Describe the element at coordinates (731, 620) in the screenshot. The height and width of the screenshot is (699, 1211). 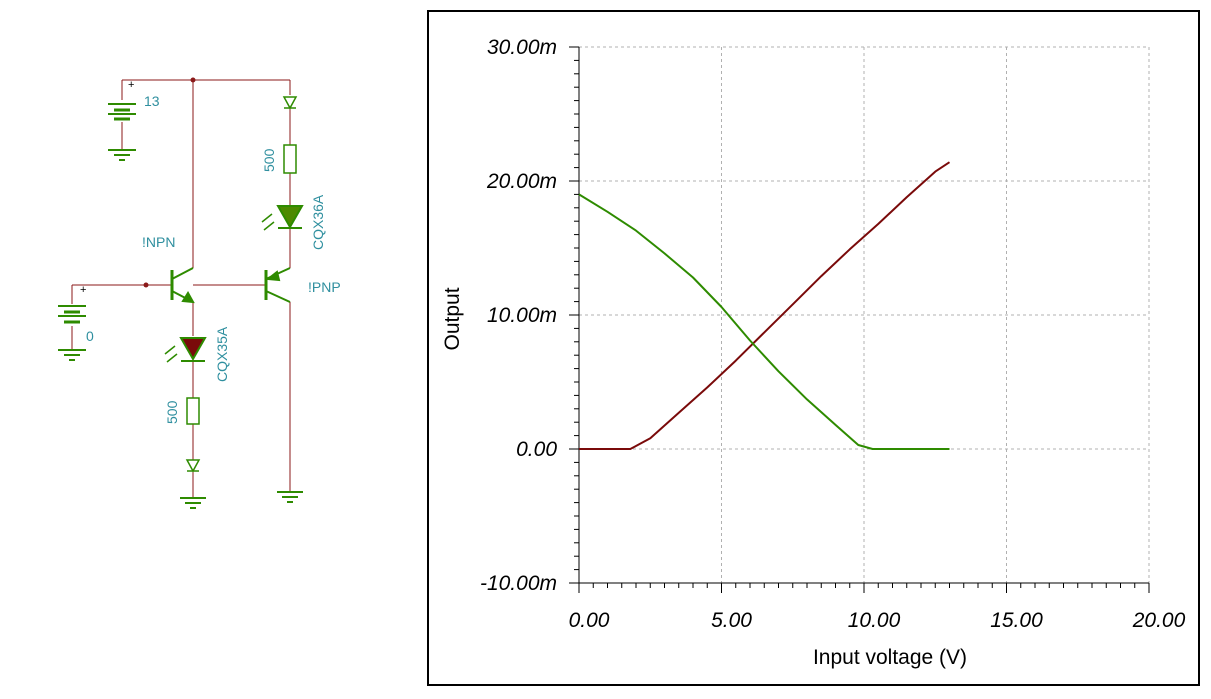
I see `x-tick-label: 5.00` at that location.